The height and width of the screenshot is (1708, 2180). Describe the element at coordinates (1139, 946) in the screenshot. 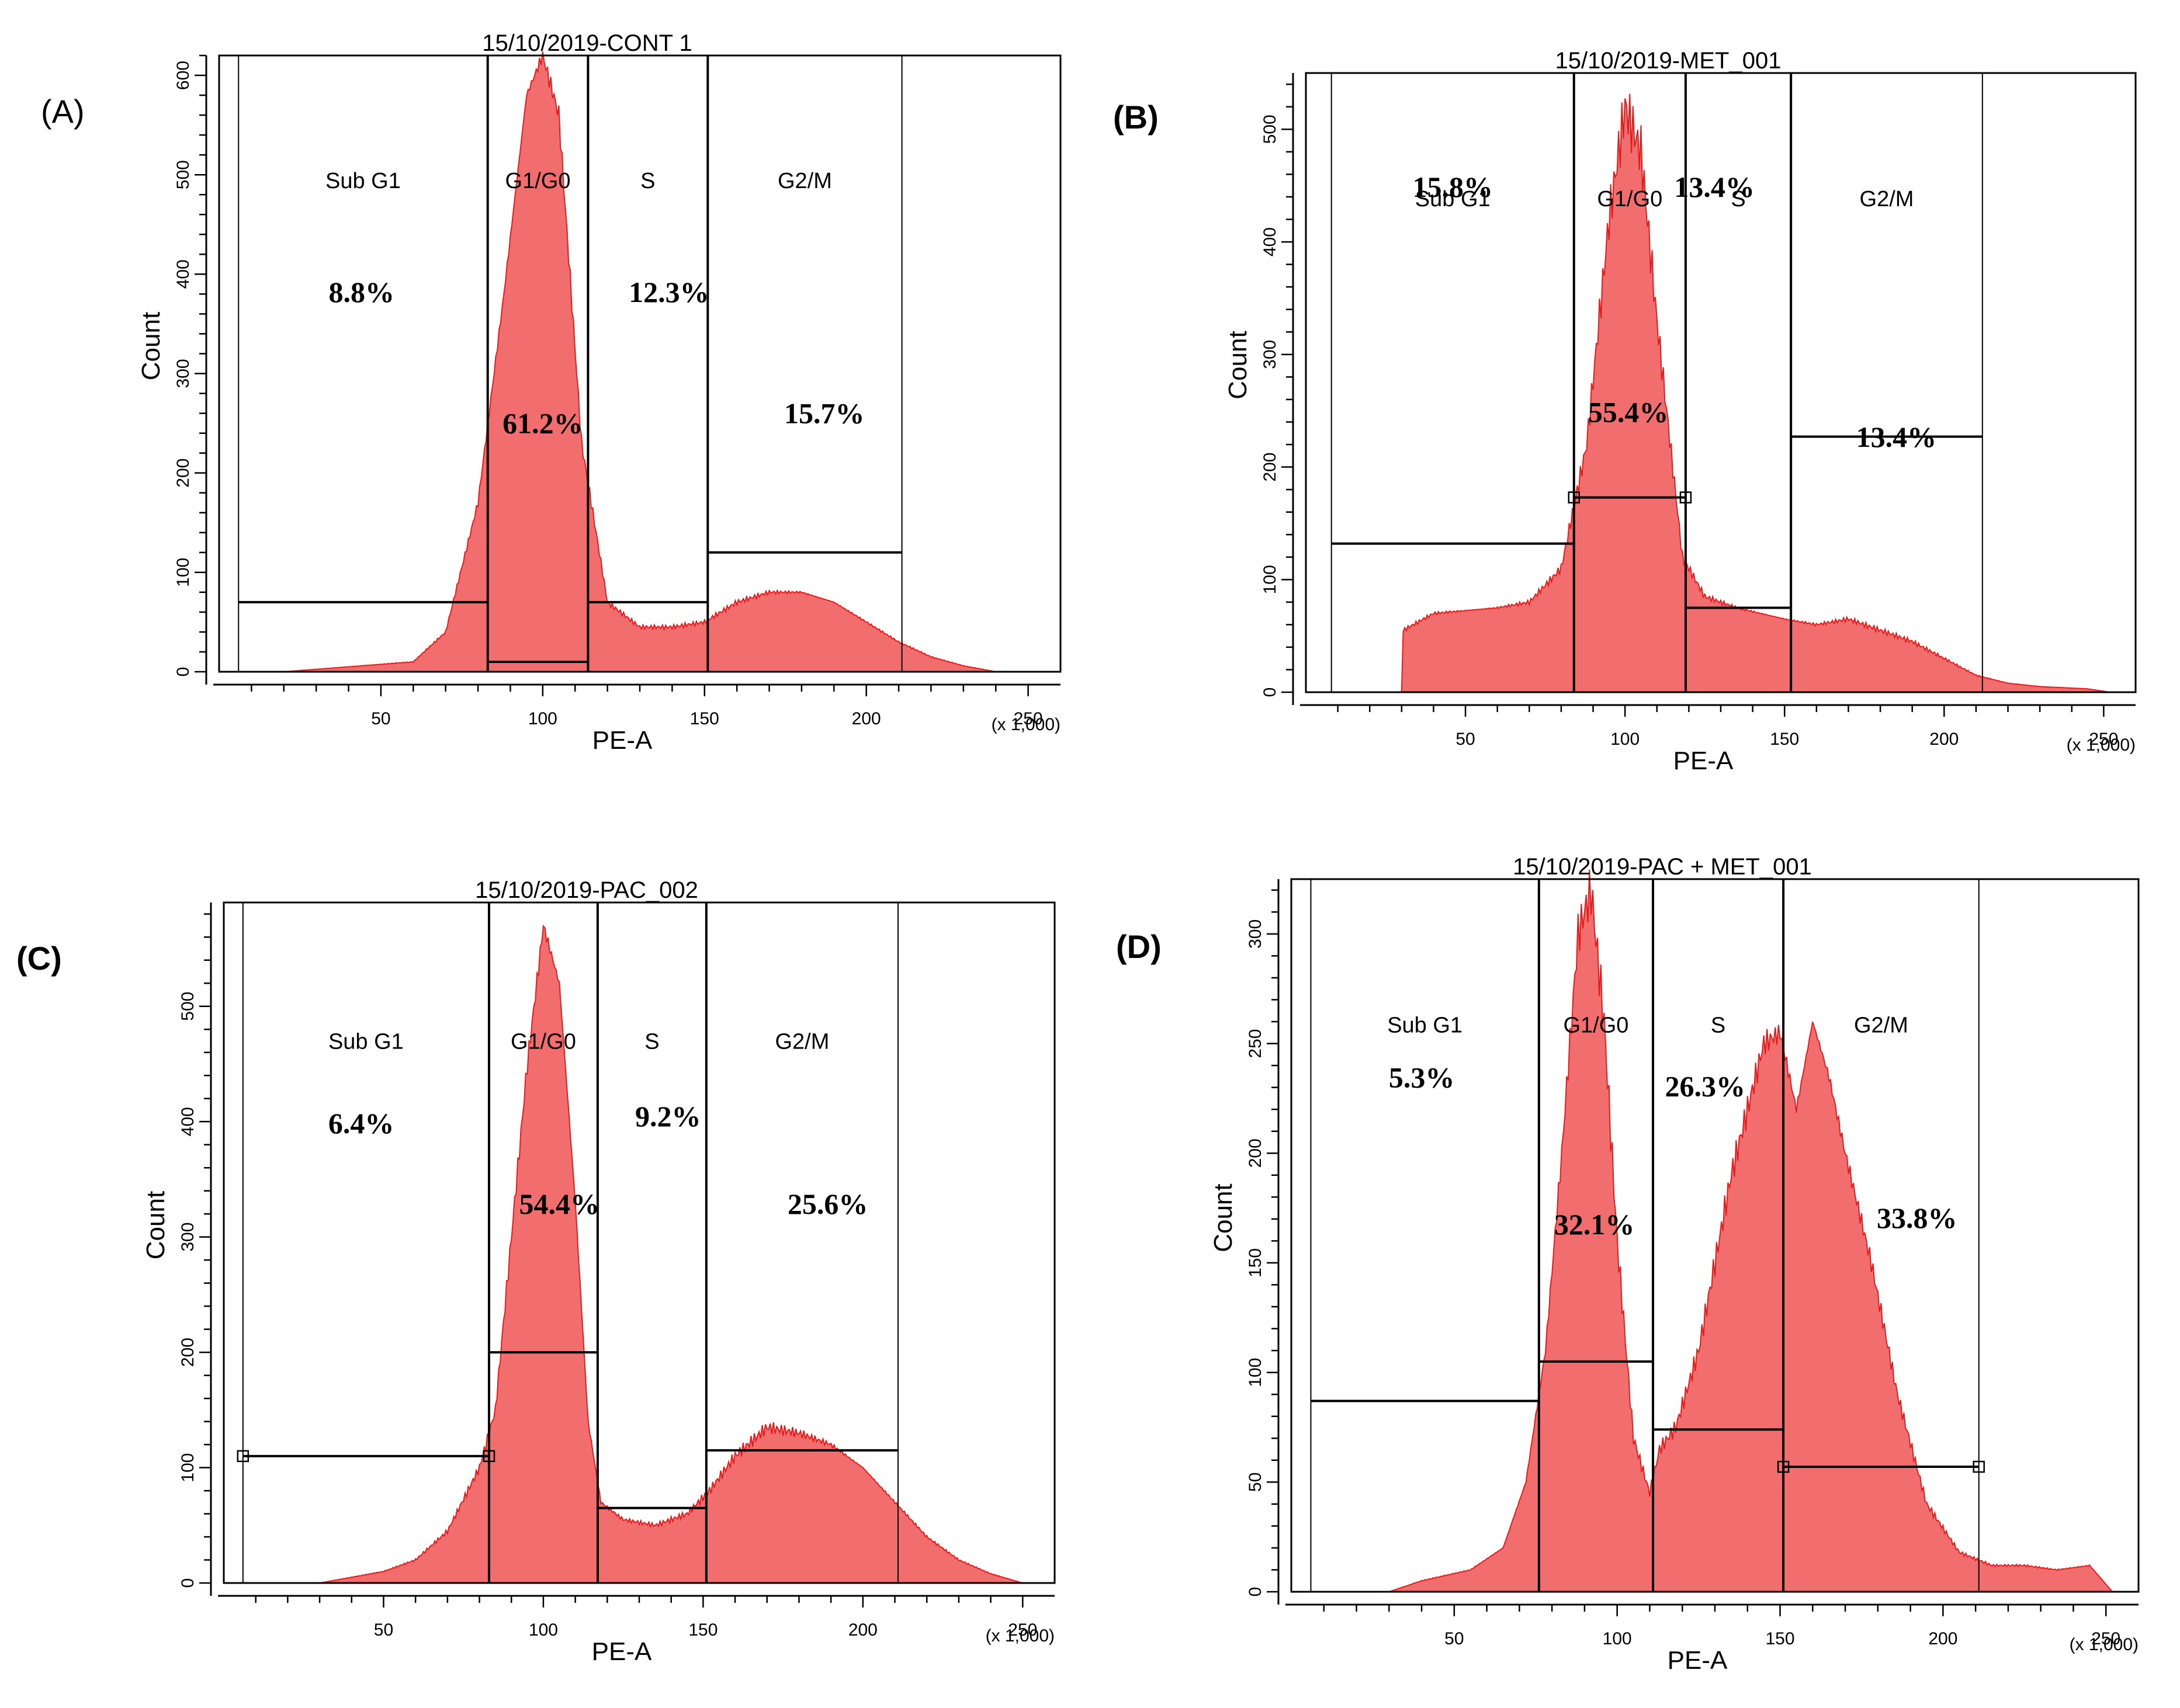

I see `panel-letter: (D)` at that location.